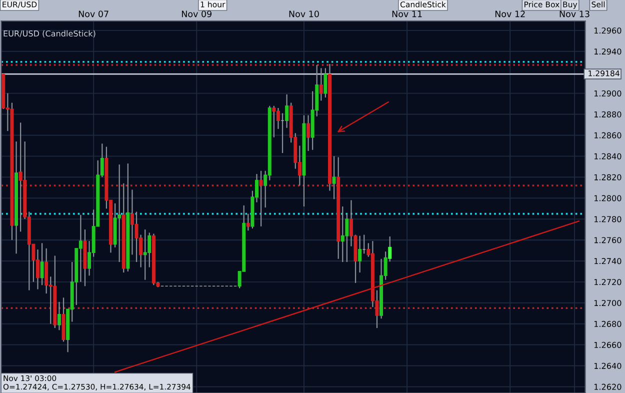 This screenshot has width=625, height=393. I want to click on y-tick-label: 1.2740, so click(608, 261).